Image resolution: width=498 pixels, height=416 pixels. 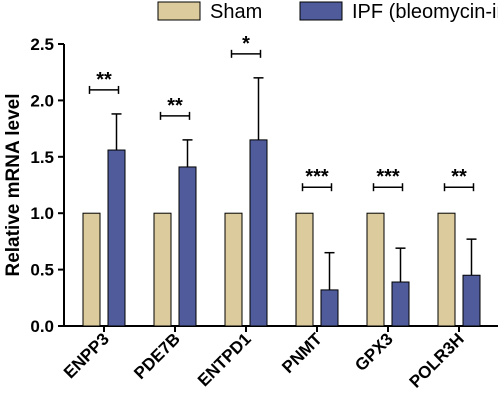 I want to click on y-tick-label: 1.0, so click(x=42, y=213).